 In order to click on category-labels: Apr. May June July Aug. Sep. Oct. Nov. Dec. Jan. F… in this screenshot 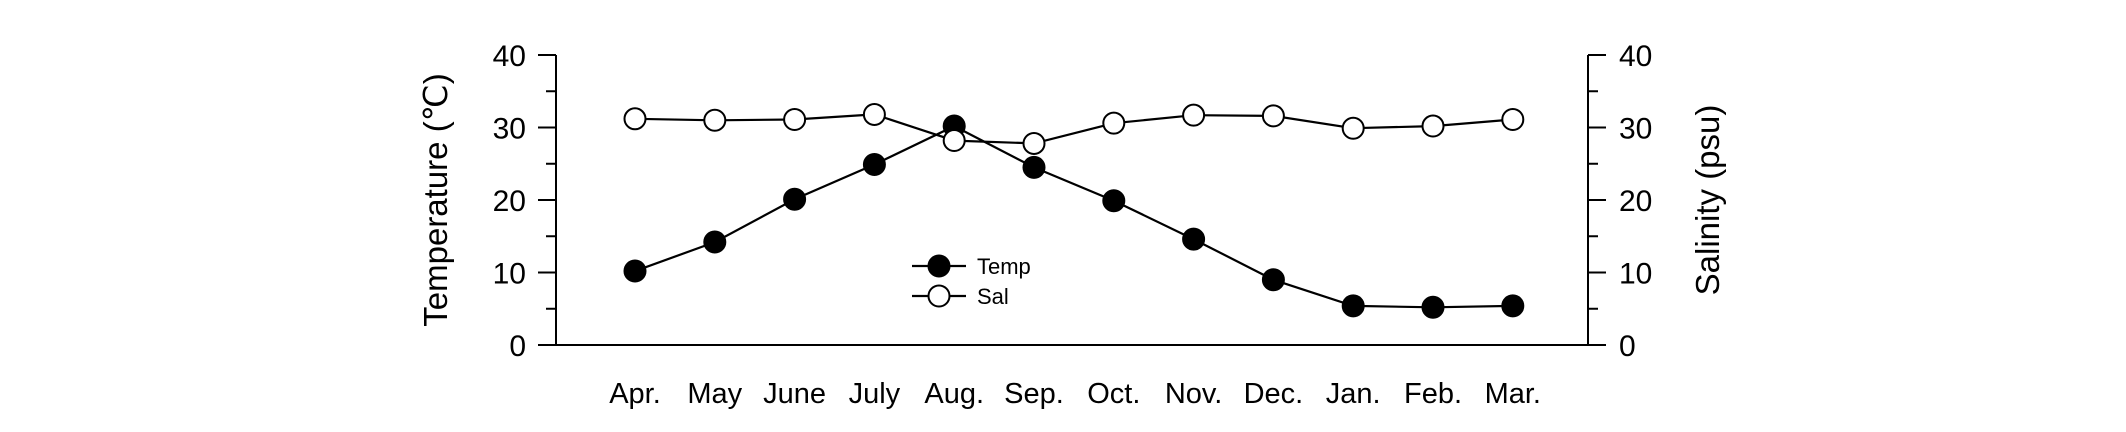, I will do `click(1075, 394)`.